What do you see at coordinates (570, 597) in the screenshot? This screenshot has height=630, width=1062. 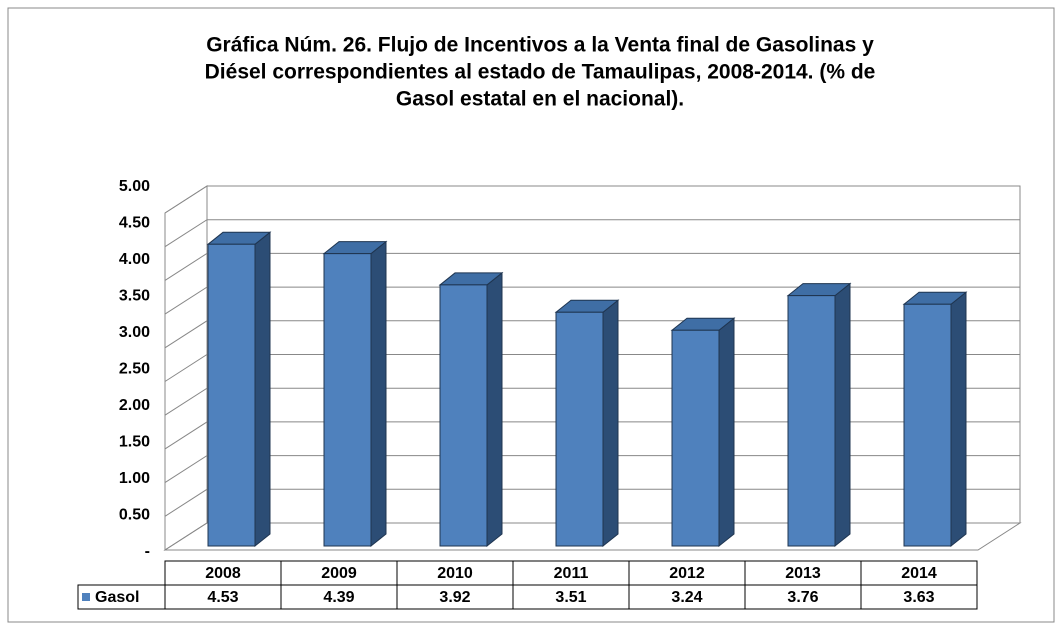 I see `table-value: 3.51` at bounding box center [570, 597].